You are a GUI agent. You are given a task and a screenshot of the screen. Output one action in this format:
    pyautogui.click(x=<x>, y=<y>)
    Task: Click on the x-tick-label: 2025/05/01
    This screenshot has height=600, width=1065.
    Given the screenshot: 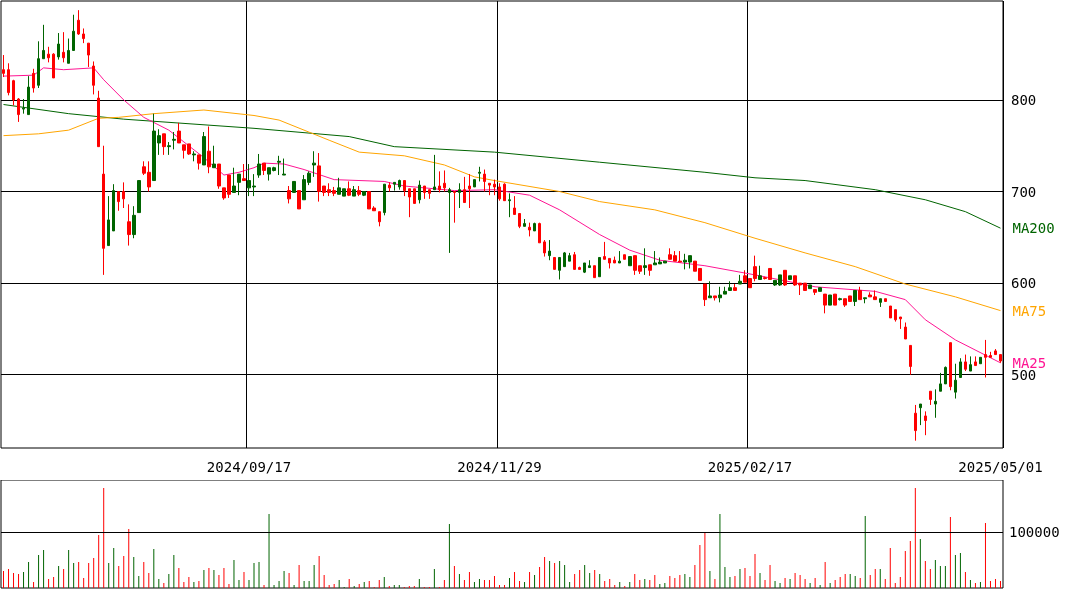 What is the action you would take?
    pyautogui.click(x=1000, y=467)
    